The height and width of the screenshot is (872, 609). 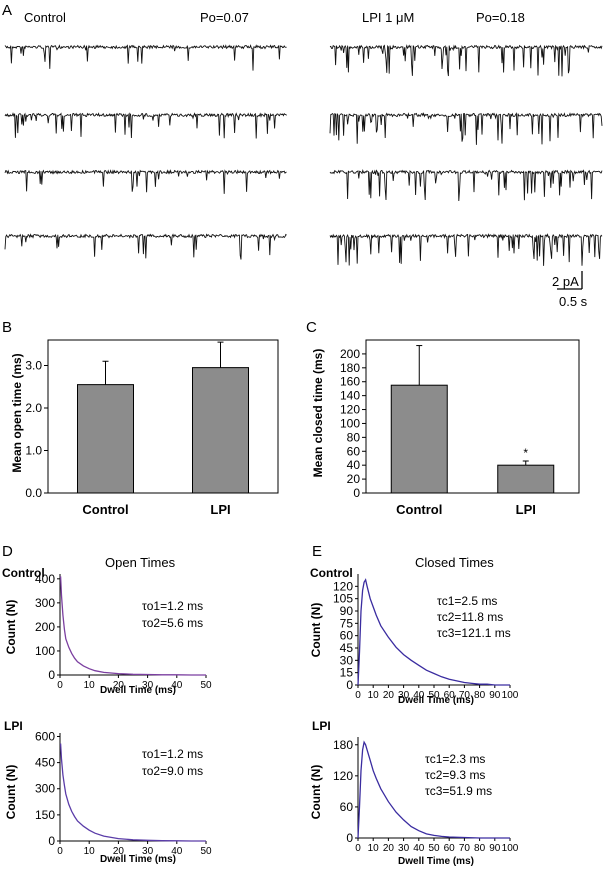 What do you see at coordinates (7, 551) in the screenshot?
I see `panel-label-d: D` at bounding box center [7, 551].